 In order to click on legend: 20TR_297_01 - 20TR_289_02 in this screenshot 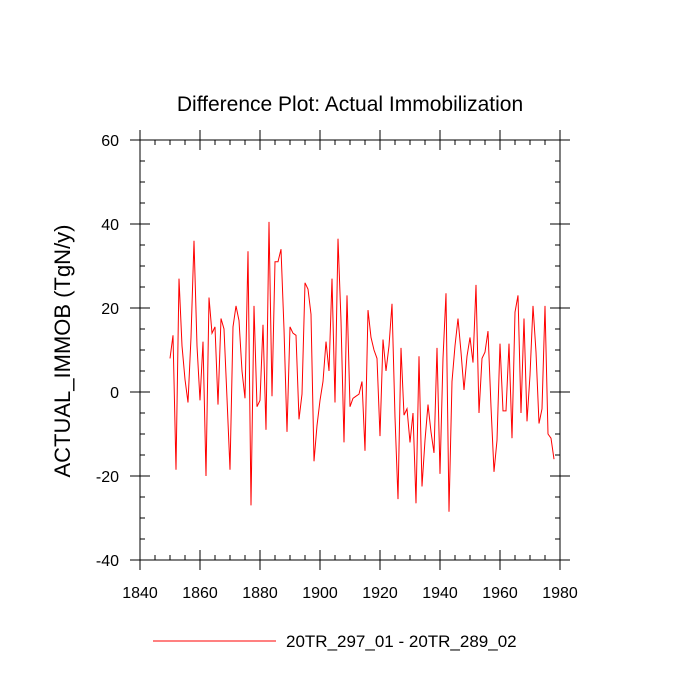, I will do `click(335, 641)`.